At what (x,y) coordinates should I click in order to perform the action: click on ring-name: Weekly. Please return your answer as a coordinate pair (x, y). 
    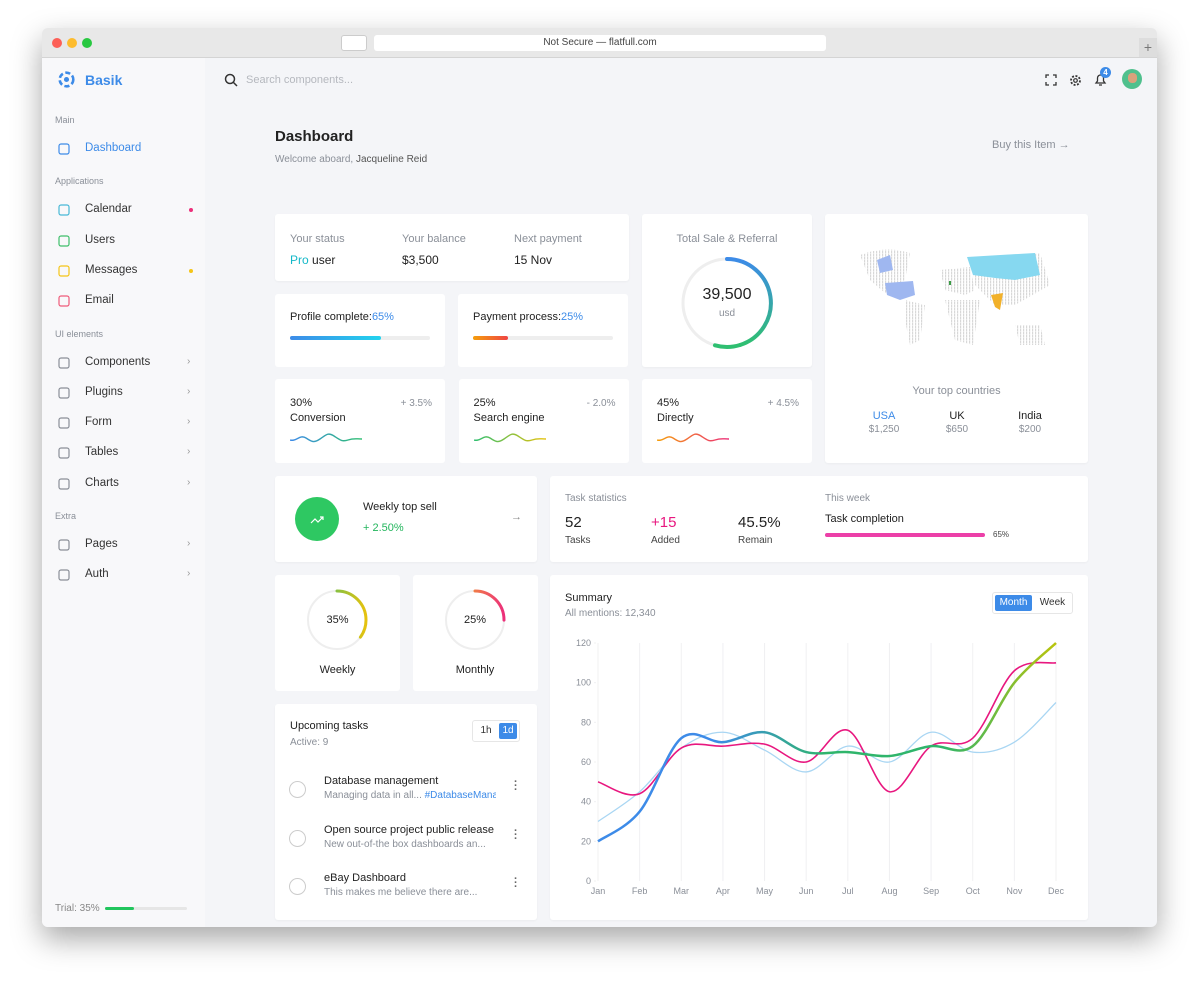
    Looking at the image, I should click on (337, 670).